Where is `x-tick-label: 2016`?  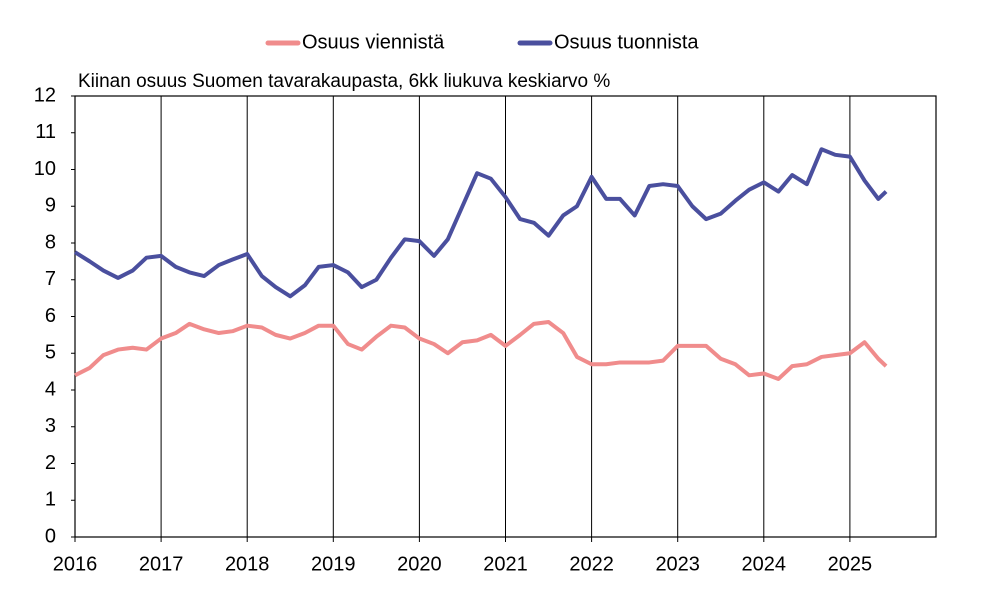
x-tick-label: 2016 is located at coordinates (75, 564).